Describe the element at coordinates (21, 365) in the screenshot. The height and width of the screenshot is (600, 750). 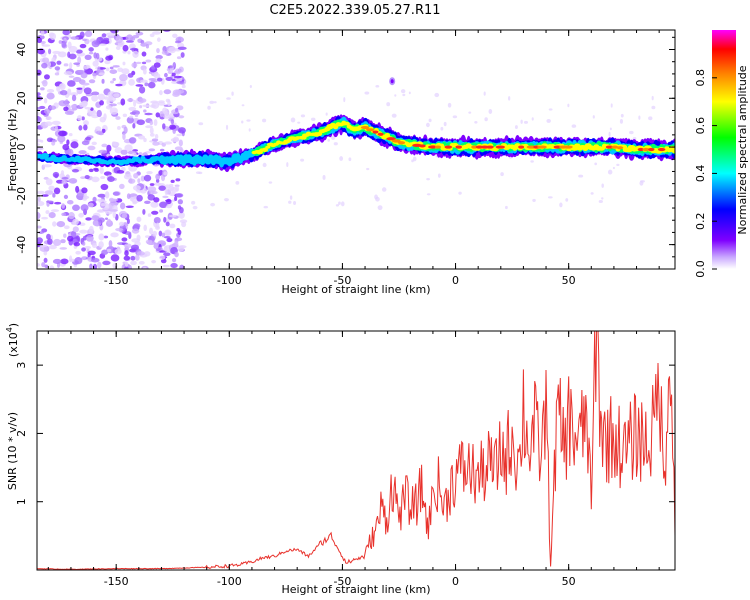
I see `y-tick-label: 3` at that location.